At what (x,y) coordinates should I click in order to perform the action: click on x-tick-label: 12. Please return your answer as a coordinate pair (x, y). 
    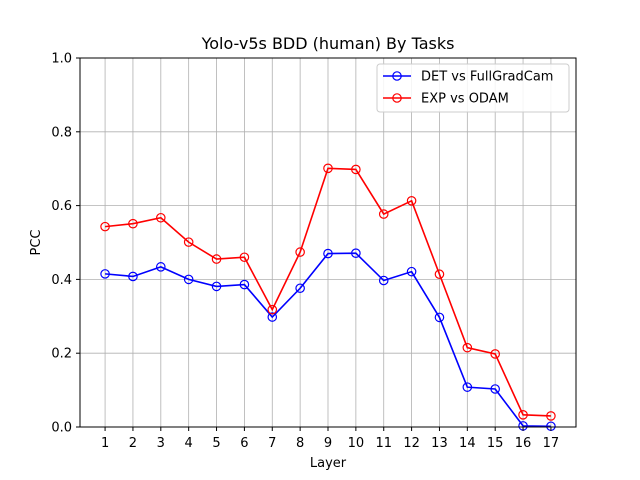
    Looking at the image, I should click on (411, 443).